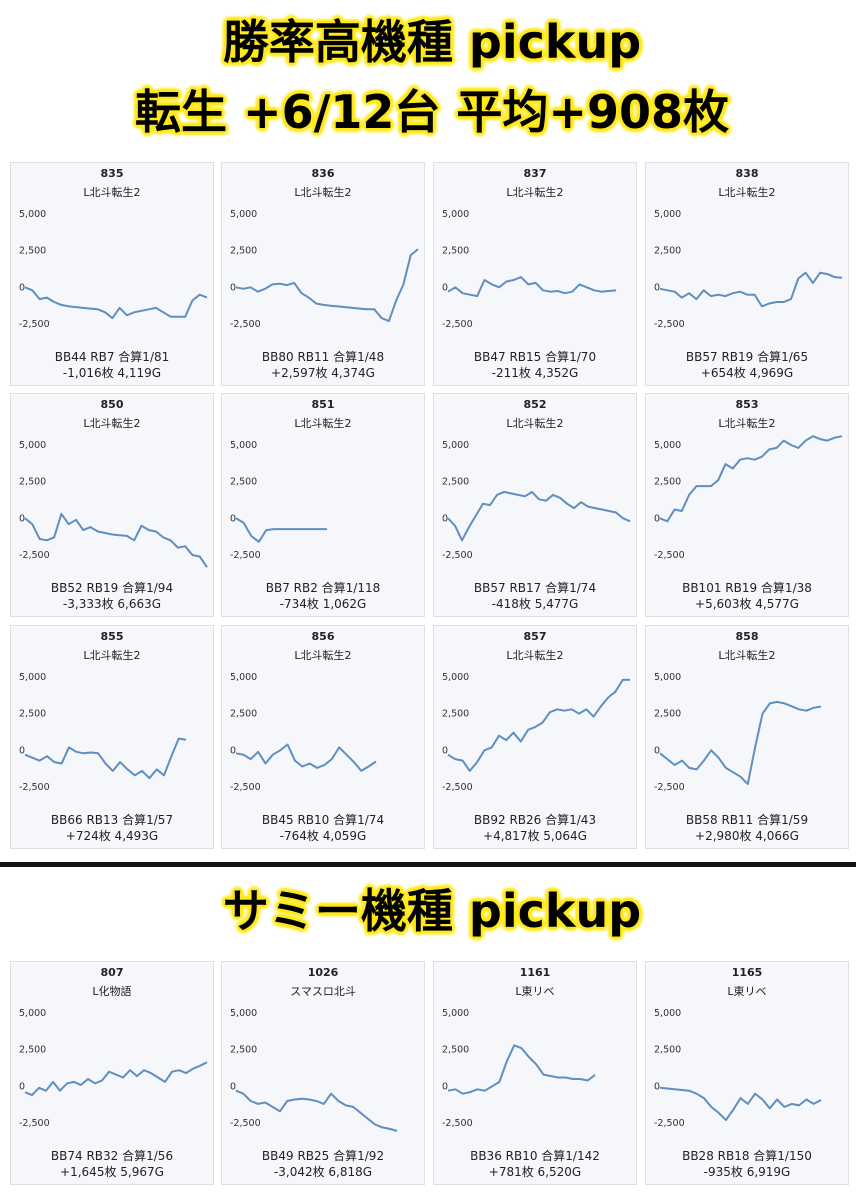 The width and height of the screenshot is (864, 1200). Describe the element at coordinates (112, 1172) in the screenshot. I see `result-stats: +1,645枚 5,967G` at that location.